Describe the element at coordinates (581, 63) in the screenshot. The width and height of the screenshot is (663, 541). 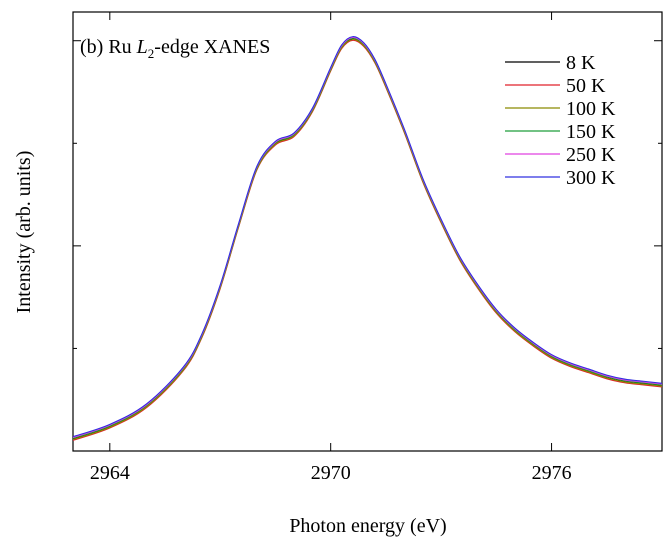
I see `legend-label-0: 8 K` at that location.